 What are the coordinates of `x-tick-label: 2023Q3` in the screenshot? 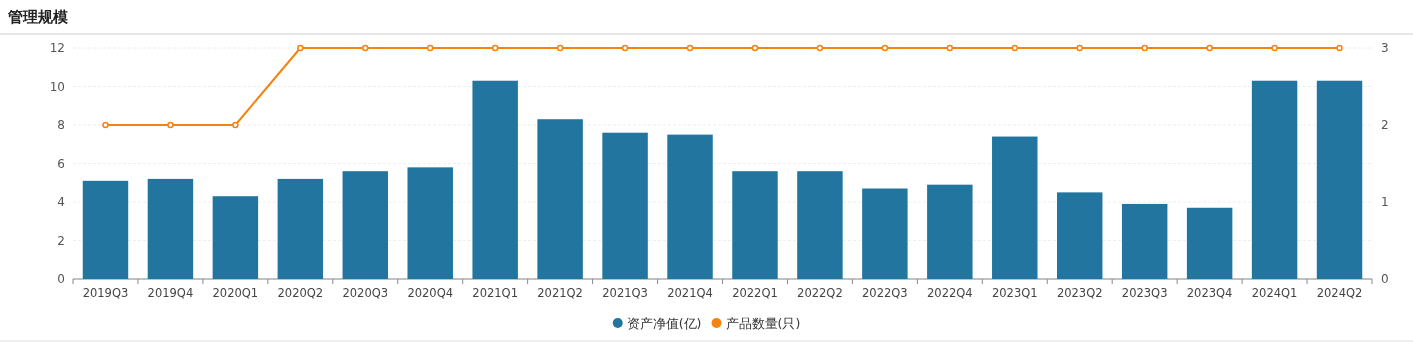 It's located at (1144, 293).